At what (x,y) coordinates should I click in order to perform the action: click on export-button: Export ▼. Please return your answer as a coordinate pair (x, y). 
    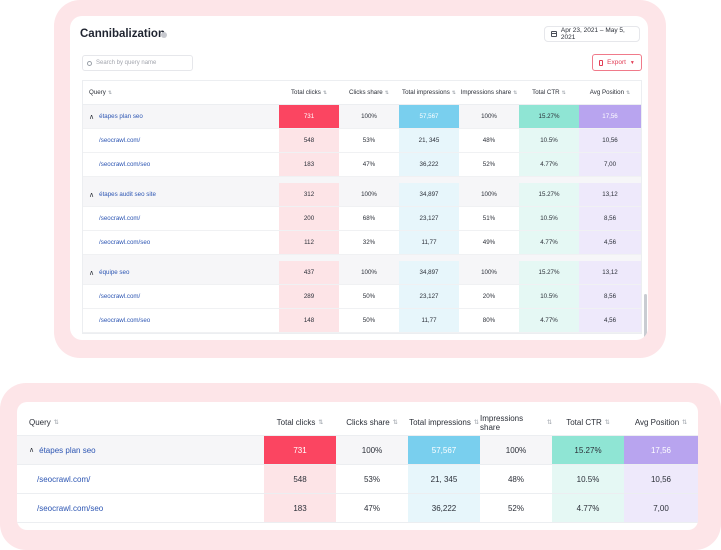
    Looking at the image, I should click on (617, 62).